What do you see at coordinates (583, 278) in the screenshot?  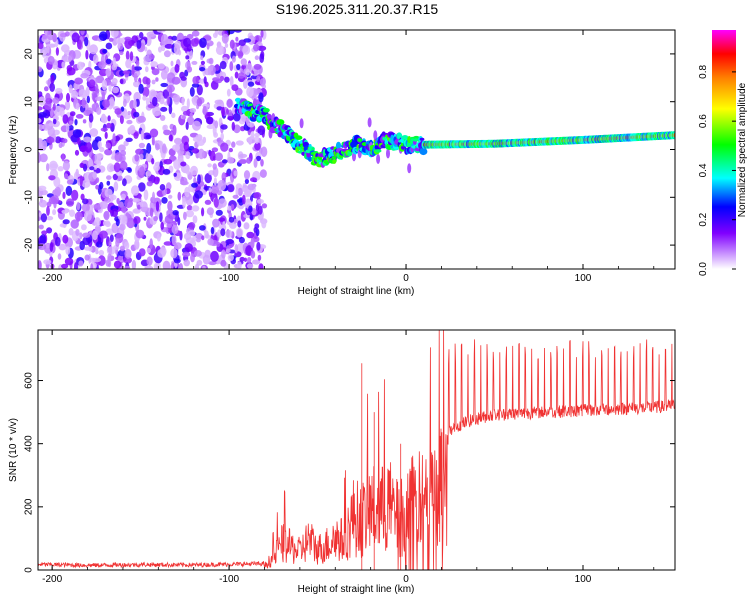 I see `x-tick-label: 100` at bounding box center [583, 278].